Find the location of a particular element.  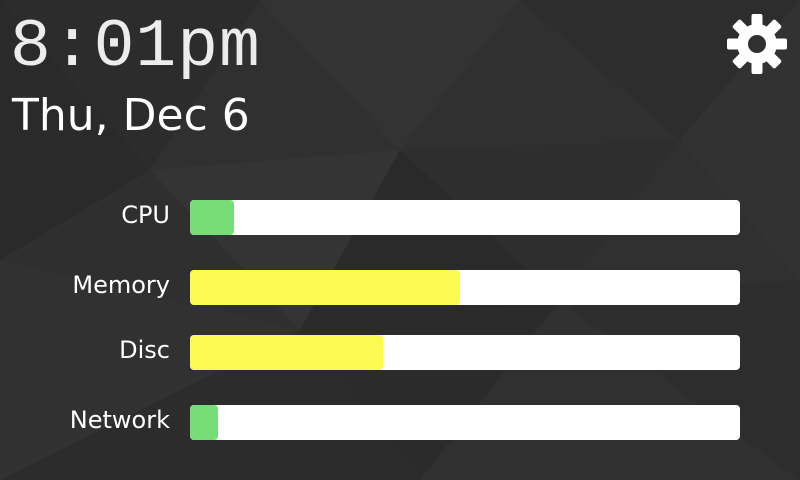

network-bar is located at coordinates (465, 422).